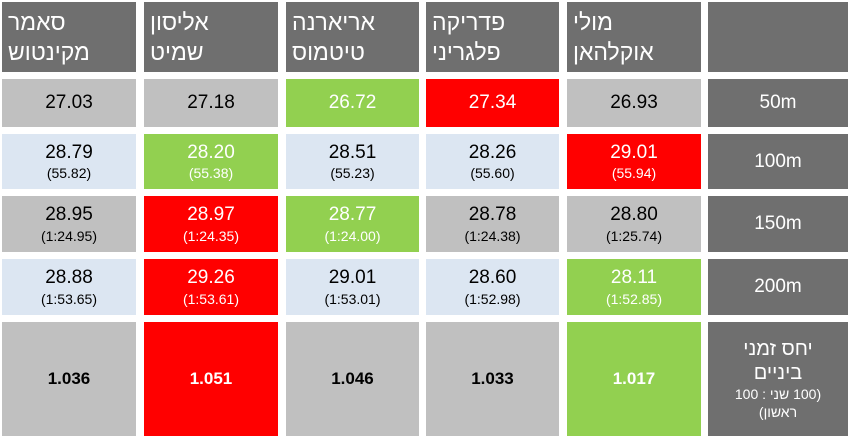 This screenshot has height=438, width=851. What do you see at coordinates (492, 37) in the screenshot?
I see `swimmer-header: פדריקה פלגריני` at bounding box center [492, 37].